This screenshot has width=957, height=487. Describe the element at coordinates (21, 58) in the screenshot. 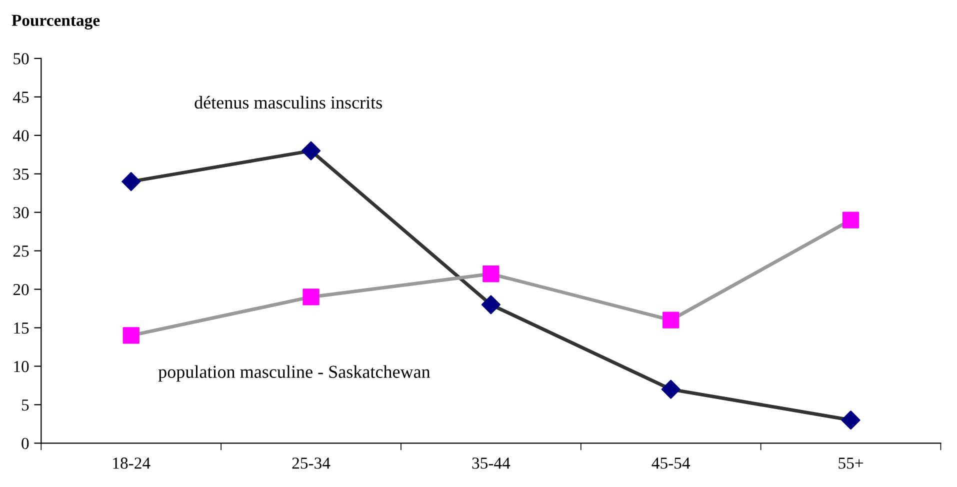

I see `y-tick-label: 50` at that location.